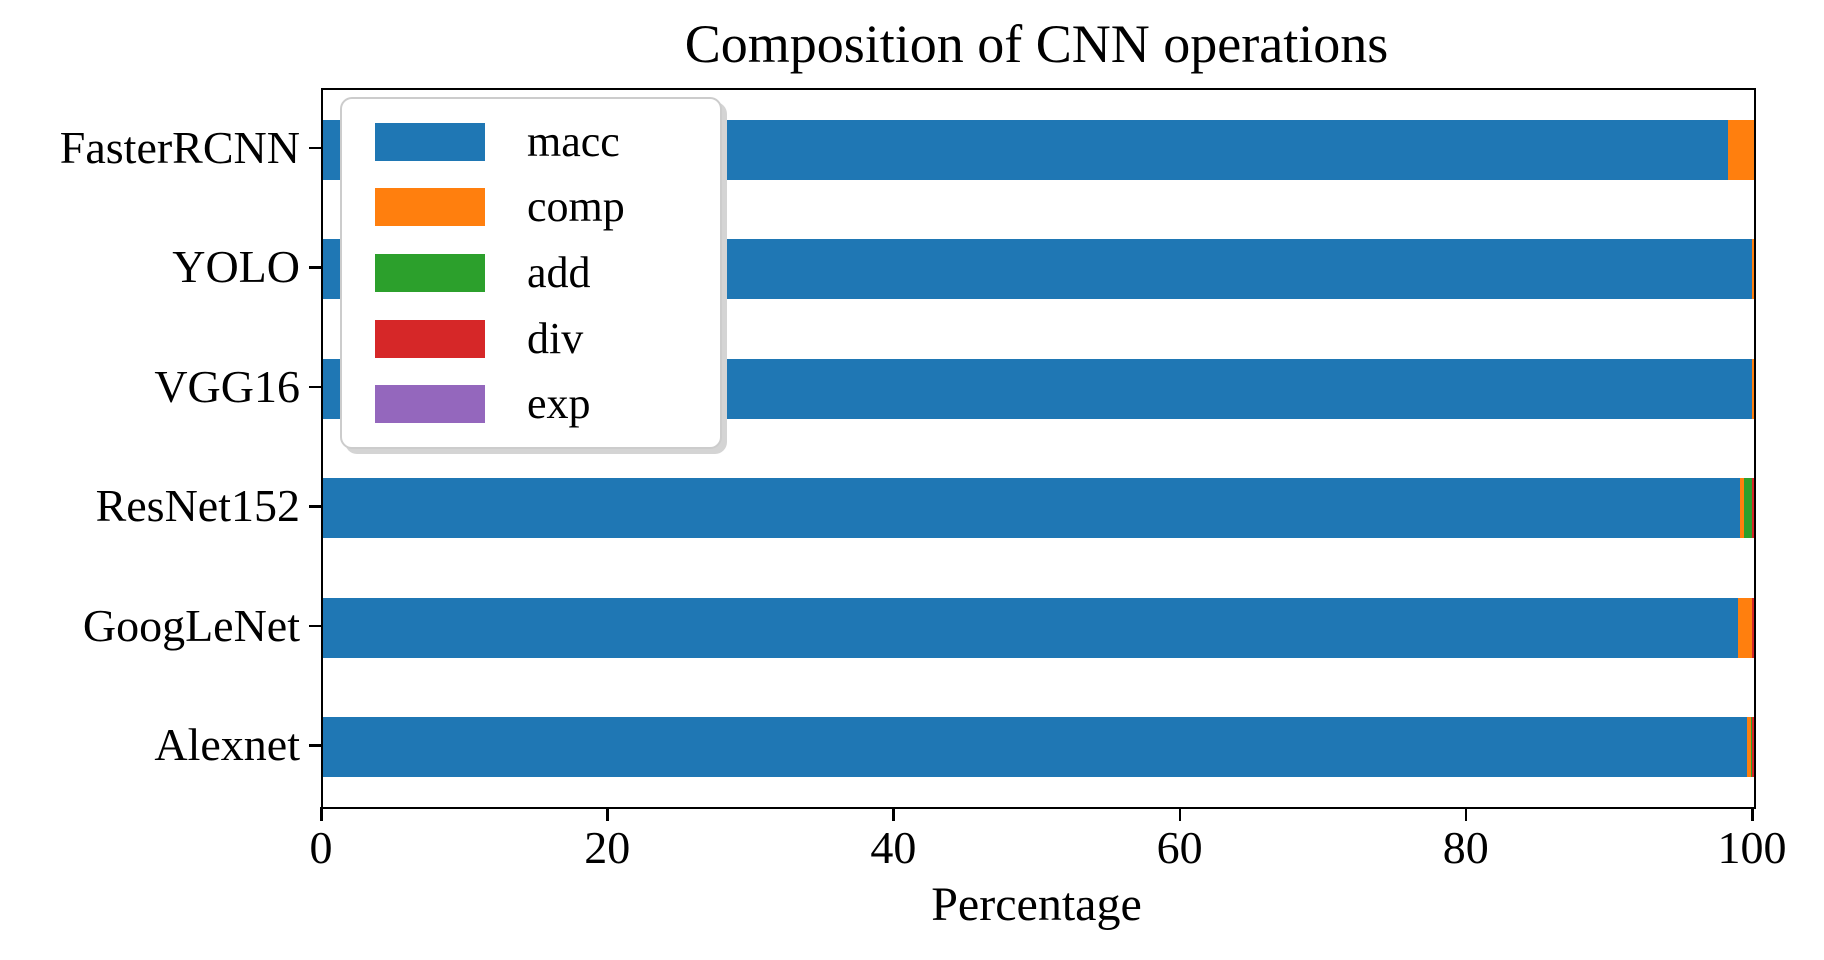 This screenshot has width=1824, height=960. What do you see at coordinates (1179, 847) in the screenshot?
I see `xtick-label-60: 60` at bounding box center [1179, 847].